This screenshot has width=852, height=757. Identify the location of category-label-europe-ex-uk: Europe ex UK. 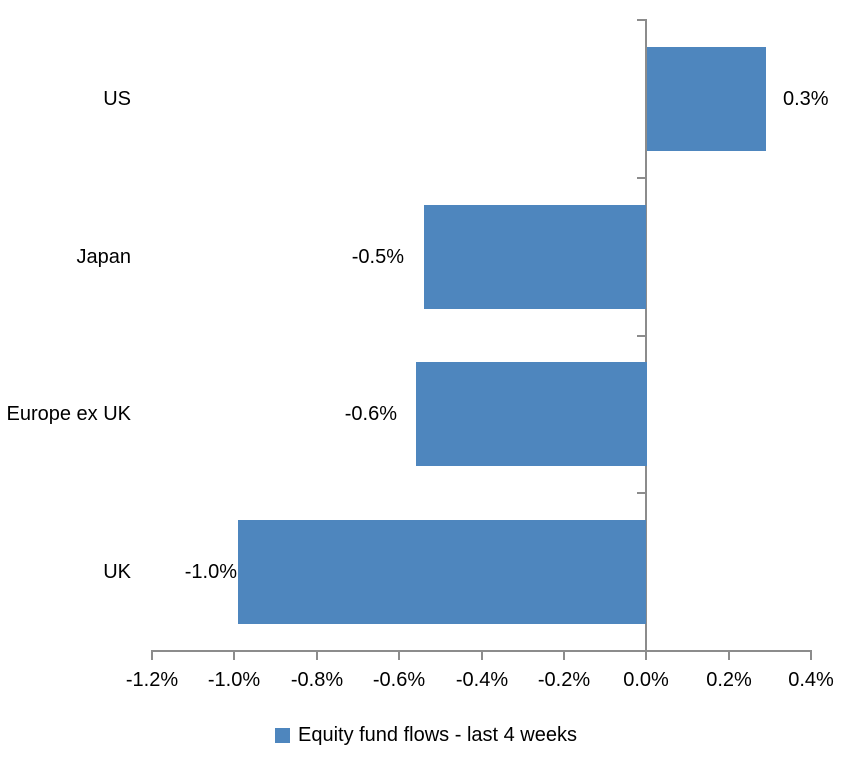
(68, 414).